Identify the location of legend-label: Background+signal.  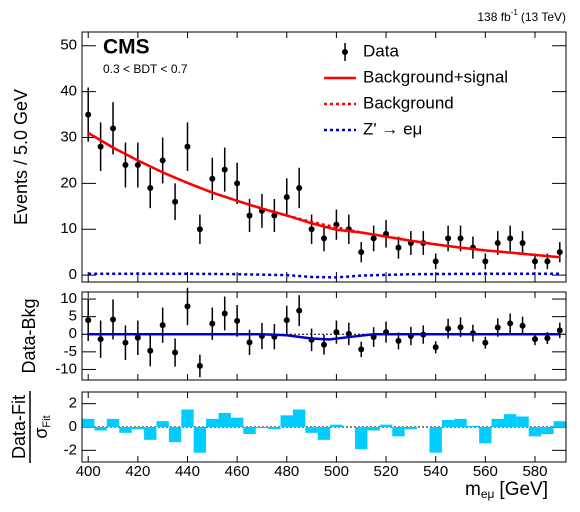
(435, 76).